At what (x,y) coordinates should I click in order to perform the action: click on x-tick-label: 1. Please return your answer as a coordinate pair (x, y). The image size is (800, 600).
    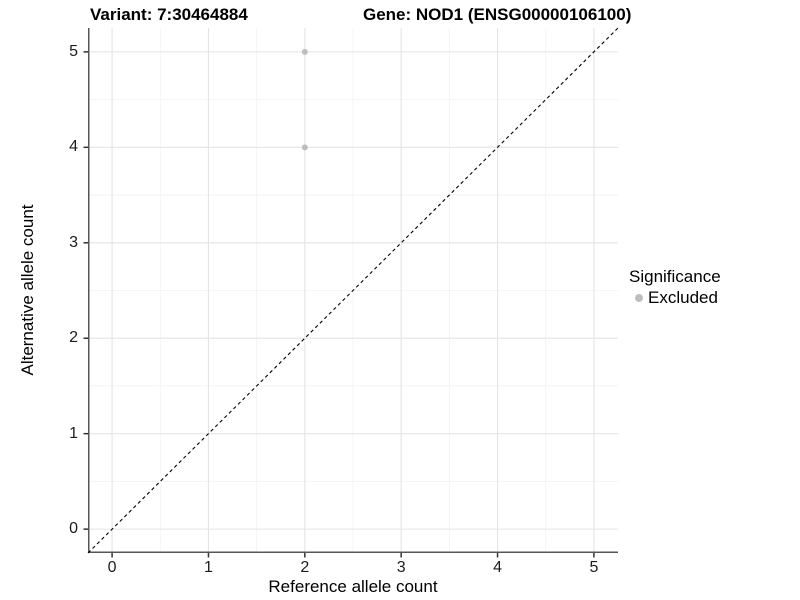
    Looking at the image, I should click on (208, 567).